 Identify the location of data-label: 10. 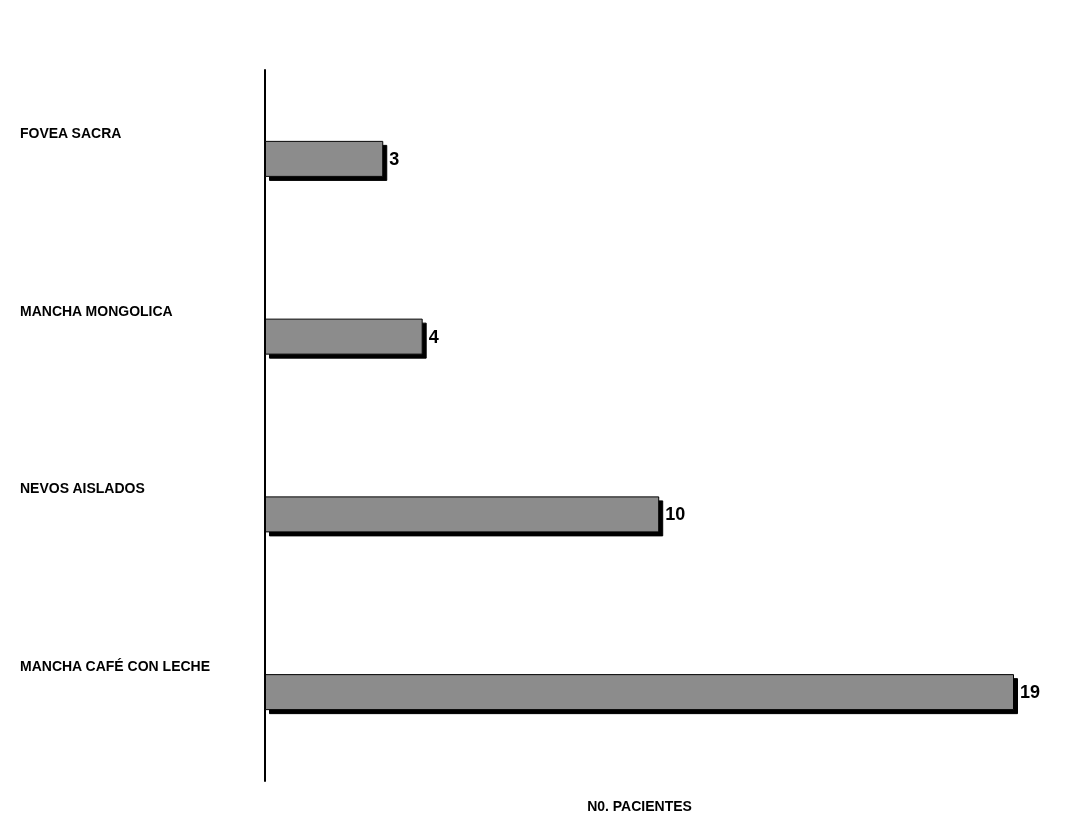
(675, 514).